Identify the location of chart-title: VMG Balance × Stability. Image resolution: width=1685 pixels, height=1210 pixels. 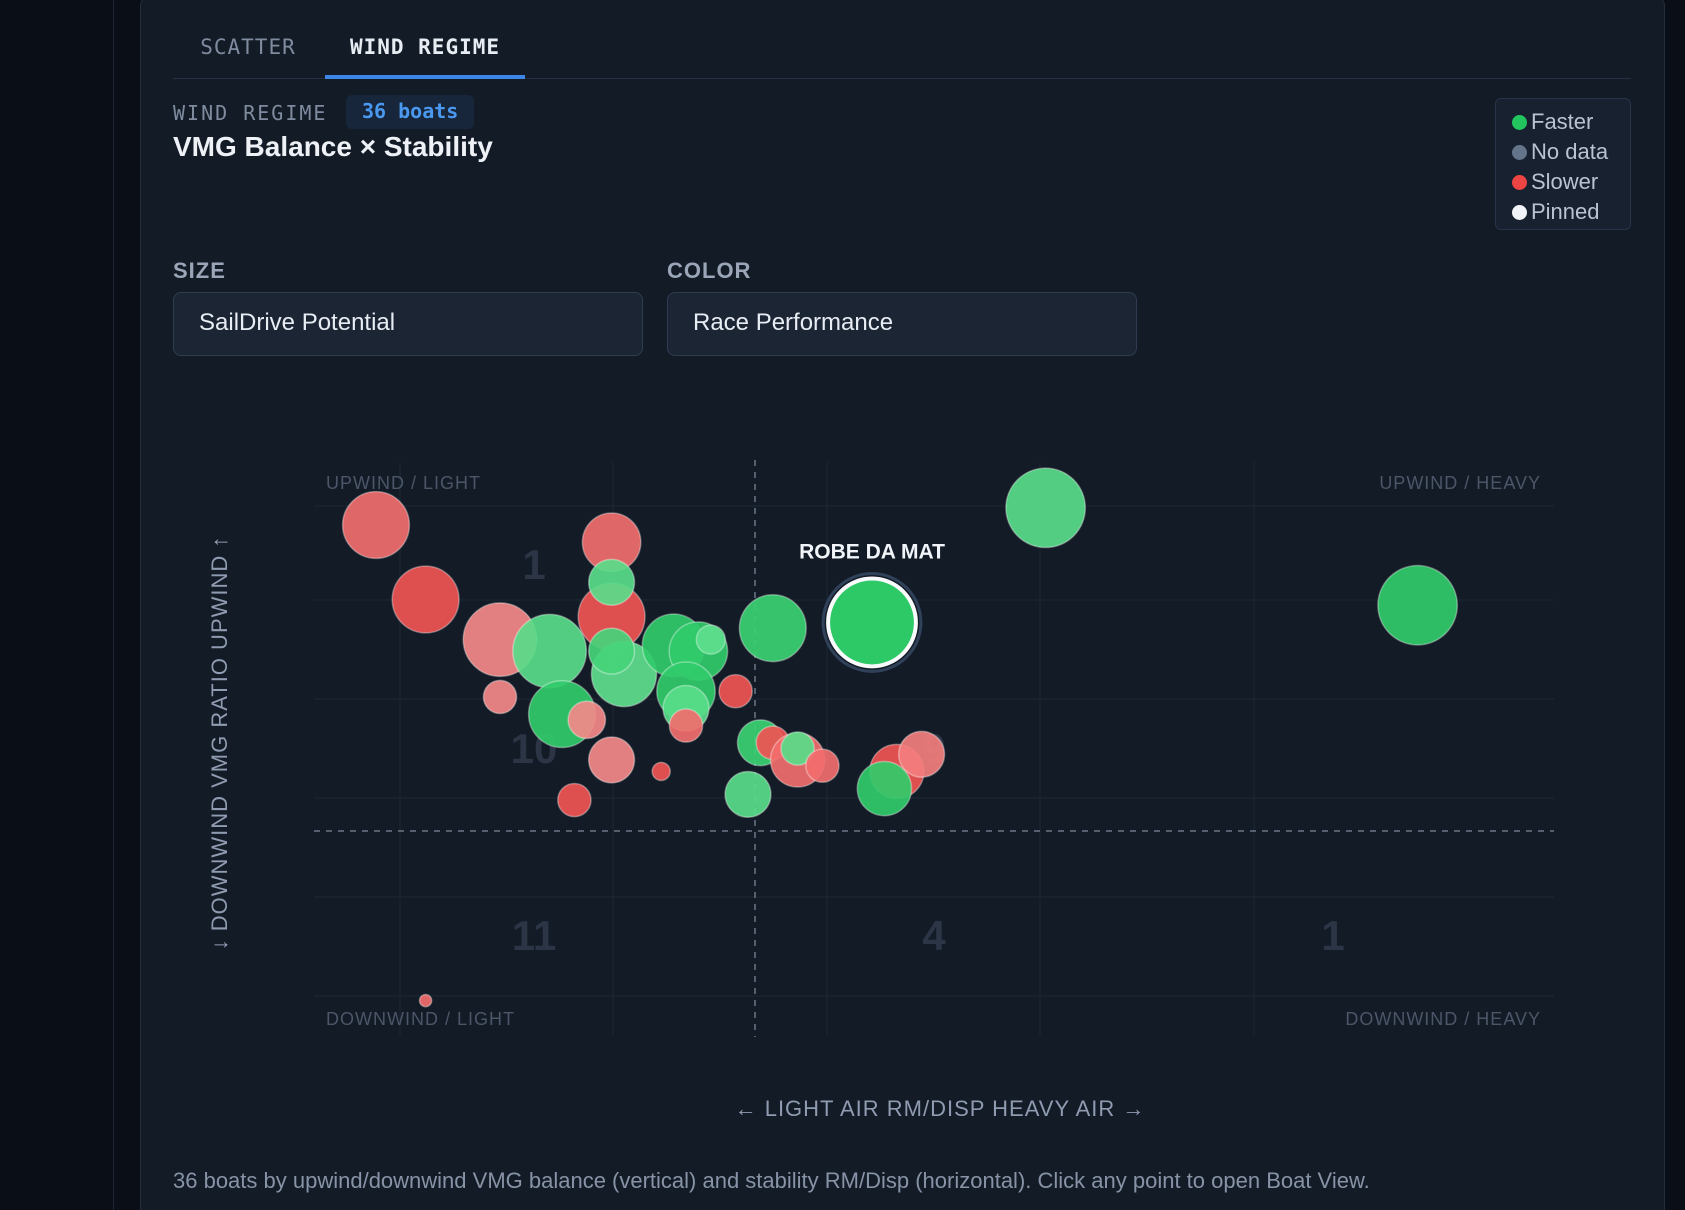
(333, 146).